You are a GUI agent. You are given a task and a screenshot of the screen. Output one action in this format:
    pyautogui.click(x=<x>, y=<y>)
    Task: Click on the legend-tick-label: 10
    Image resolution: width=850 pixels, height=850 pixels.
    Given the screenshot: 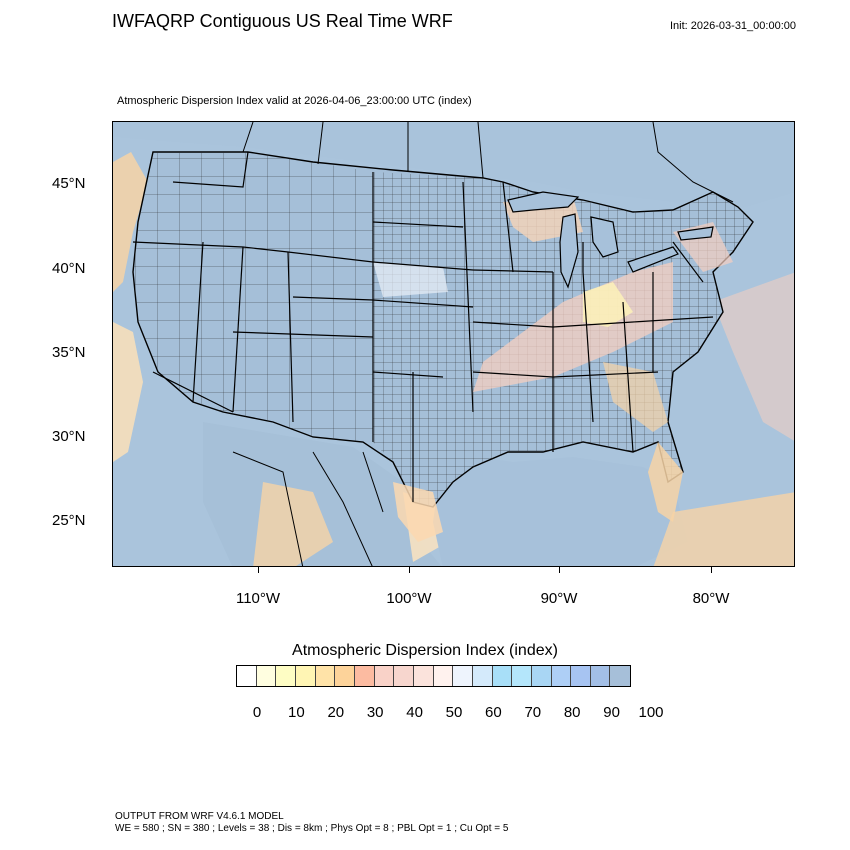 What is the action you would take?
    pyautogui.click(x=296, y=712)
    